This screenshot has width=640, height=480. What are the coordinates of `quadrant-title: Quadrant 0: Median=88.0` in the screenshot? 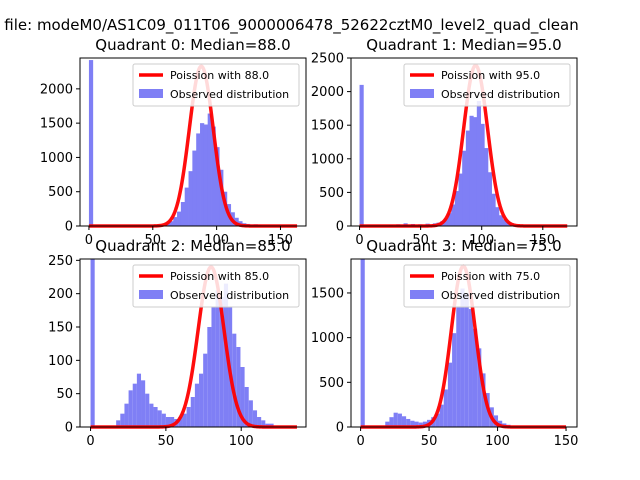 It's located at (192, 45).